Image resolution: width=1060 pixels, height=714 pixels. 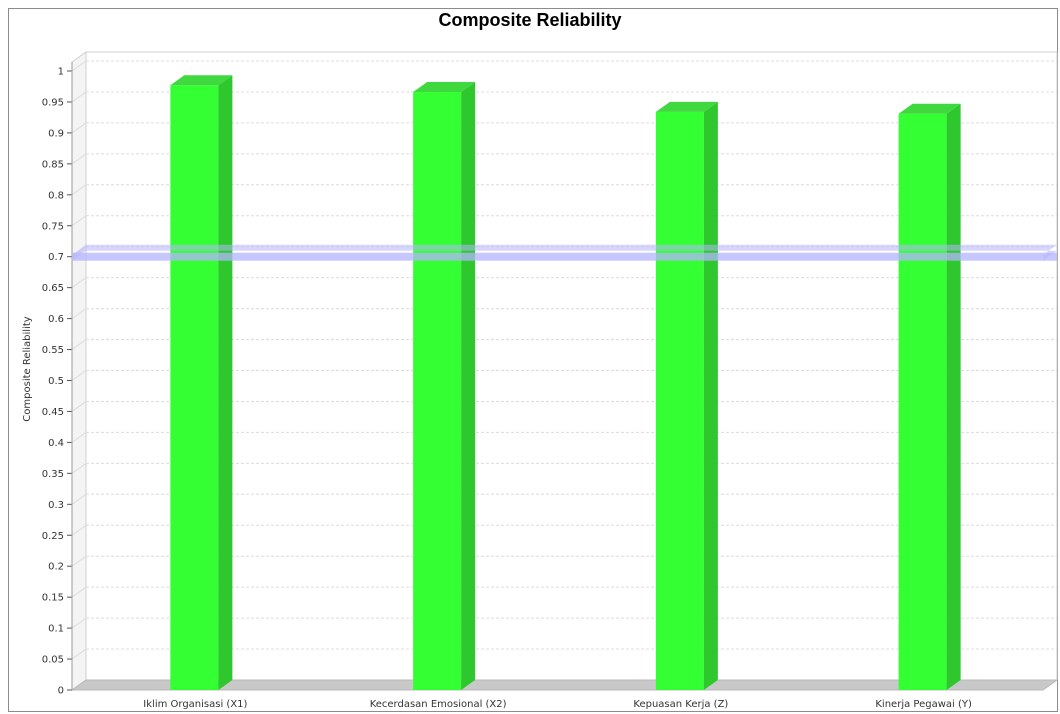 What do you see at coordinates (70, 376) in the screenshot?
I see `axis-layer` at bounding box center [70, 376].